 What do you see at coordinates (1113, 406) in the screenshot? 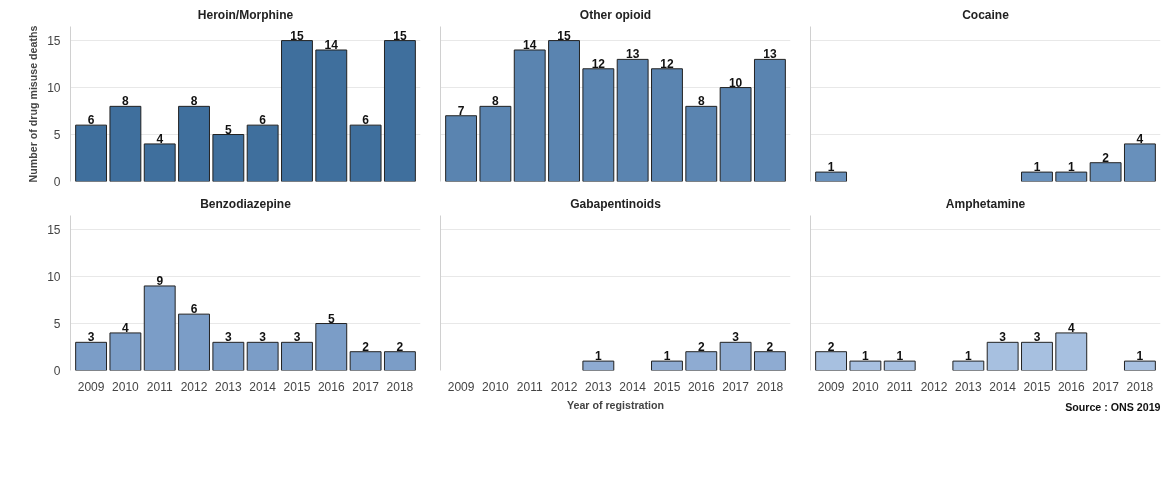
I see `source-note: Source : ONS 2019` at bounding box center [1113, 406].